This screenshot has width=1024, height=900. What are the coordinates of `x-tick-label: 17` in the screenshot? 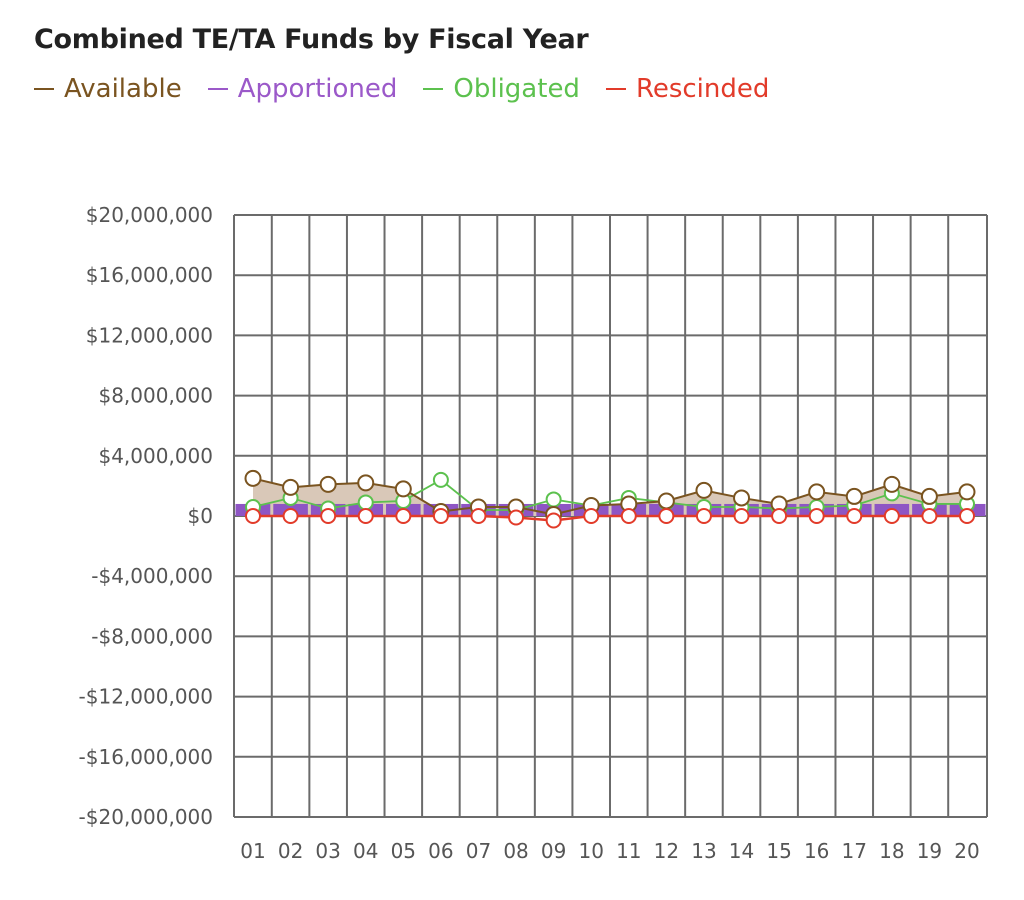 It's located at (854, 851).